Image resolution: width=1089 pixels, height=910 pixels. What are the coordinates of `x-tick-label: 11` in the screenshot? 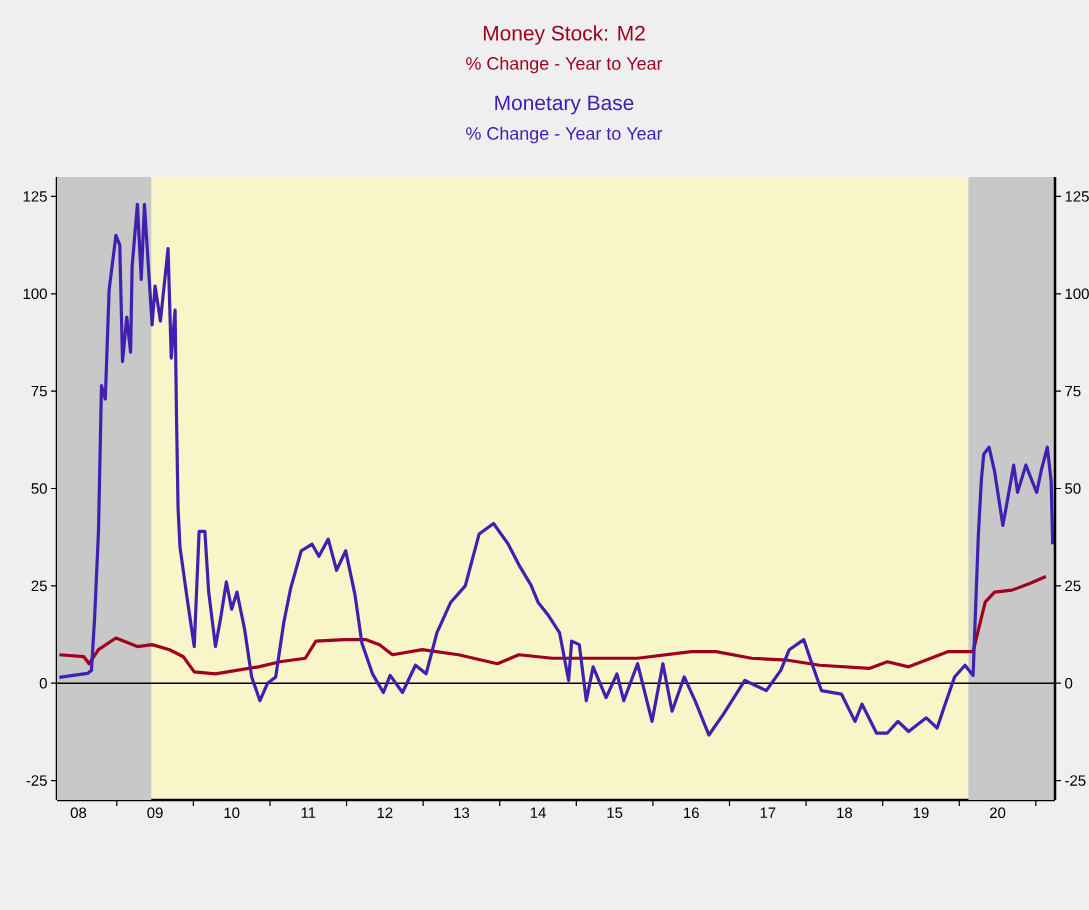 It's located at (308, 812).